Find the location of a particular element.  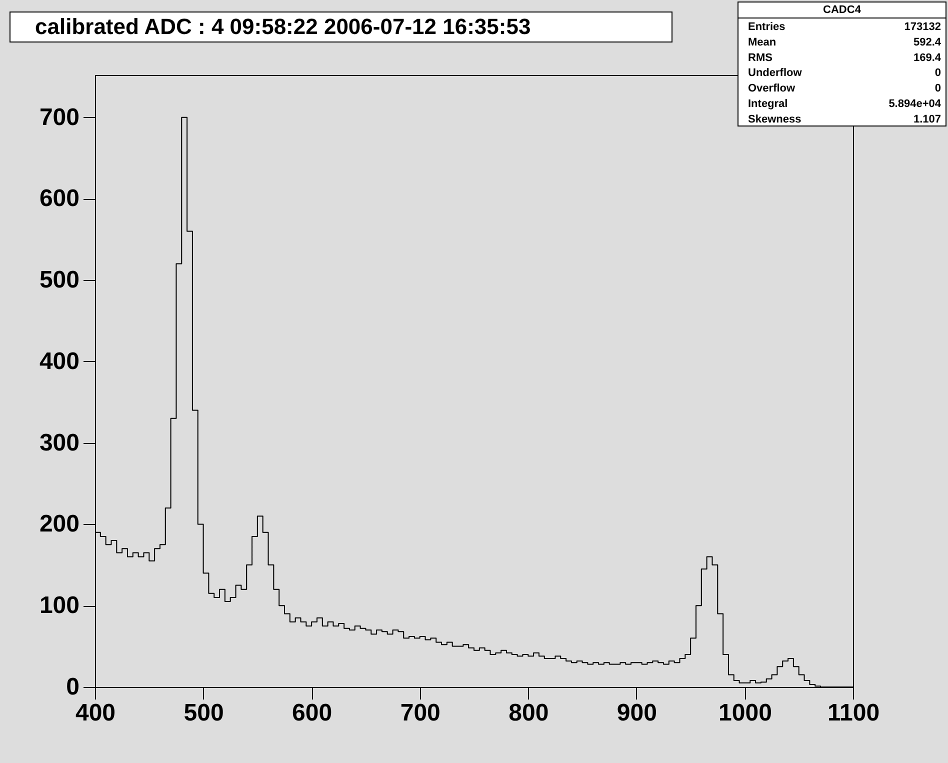

y-tick-label: 400 is located at coordinates (59, 361).